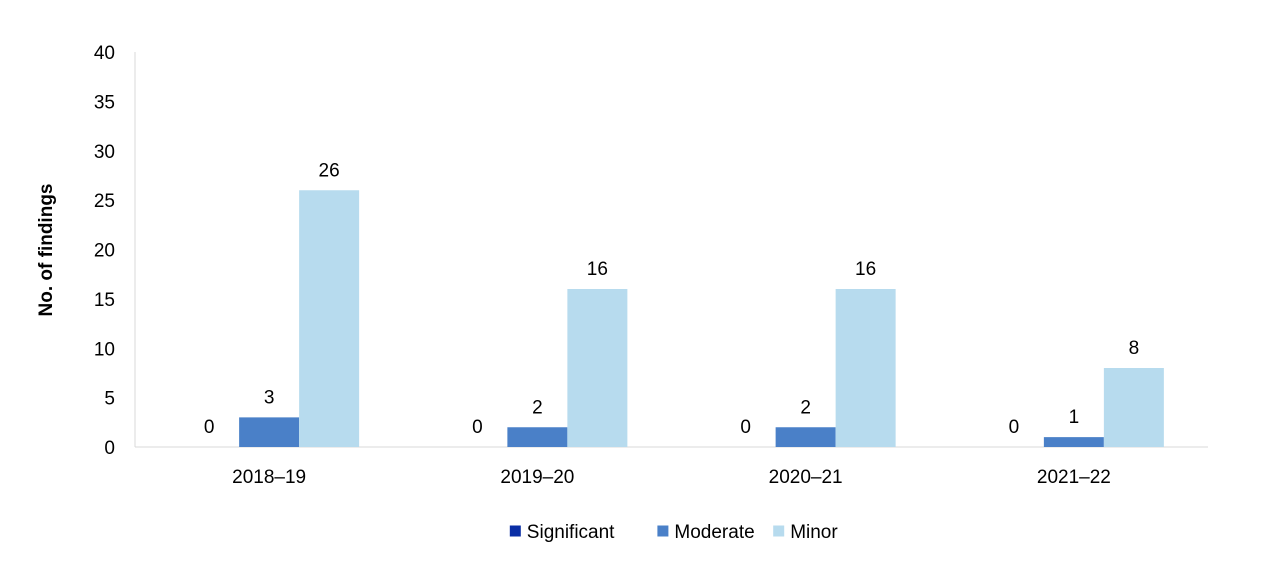 Image resolution: width=1261 pixels, height=577 pixels. I want to click on x-tick-label: 2020–21, so click(806, 477).